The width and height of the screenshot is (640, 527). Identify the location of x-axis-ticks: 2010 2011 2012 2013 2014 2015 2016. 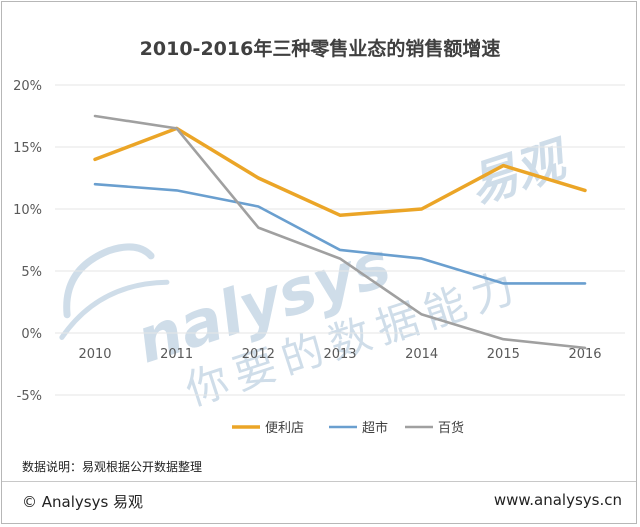
(339, 354).